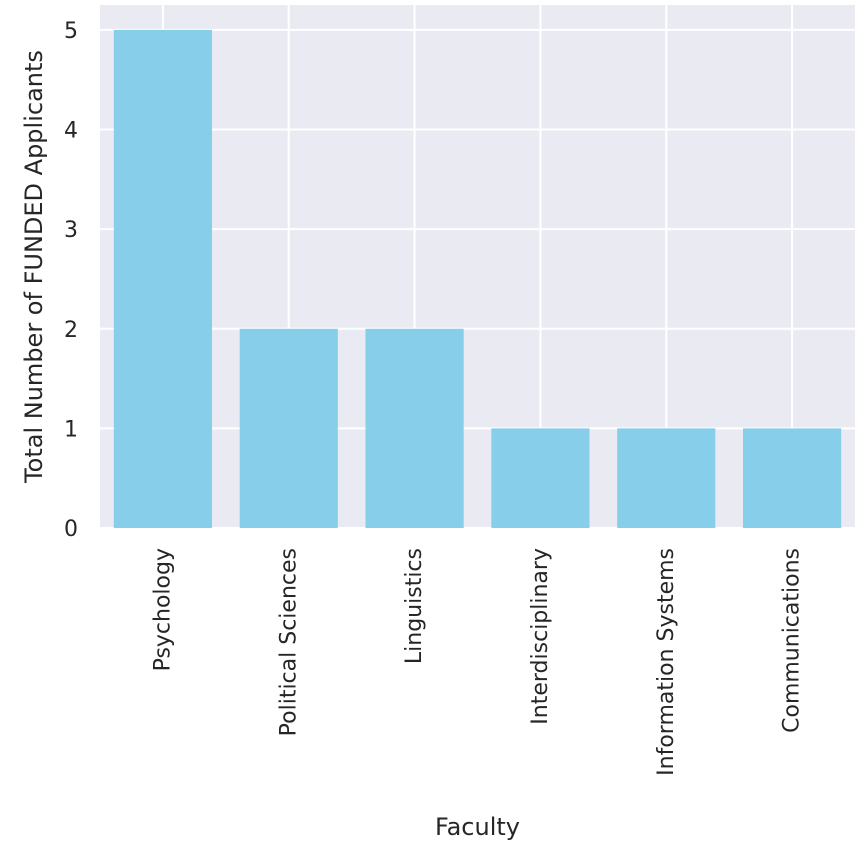  Describe the element at coordinates (71, 280) in the screenshot. I see `y-axis-ticks: 0 1 2 3 4 5` at that location.